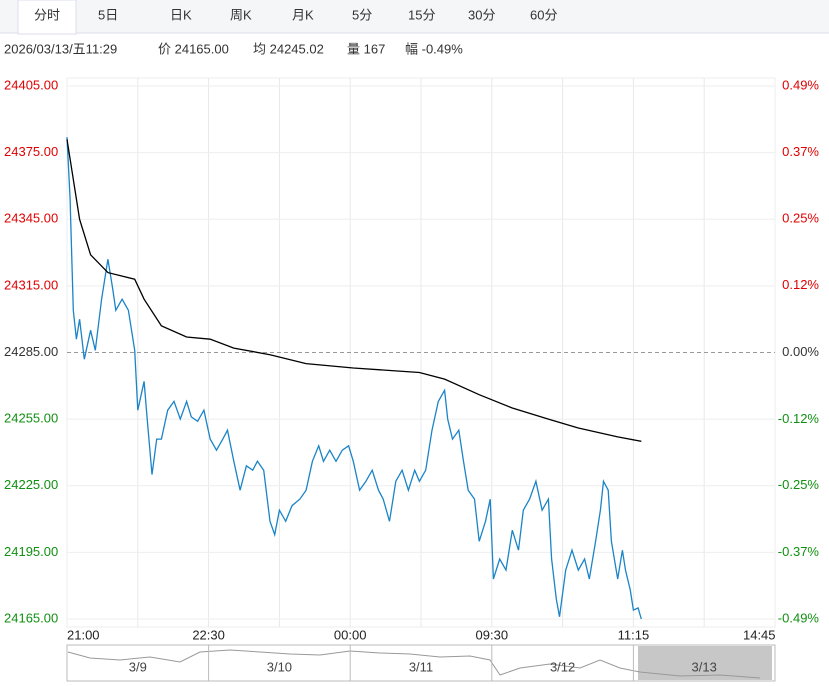 The height and width of the screenshot is (686, 829). I want to click on navigator-label: 3/11, so click(421, 666).